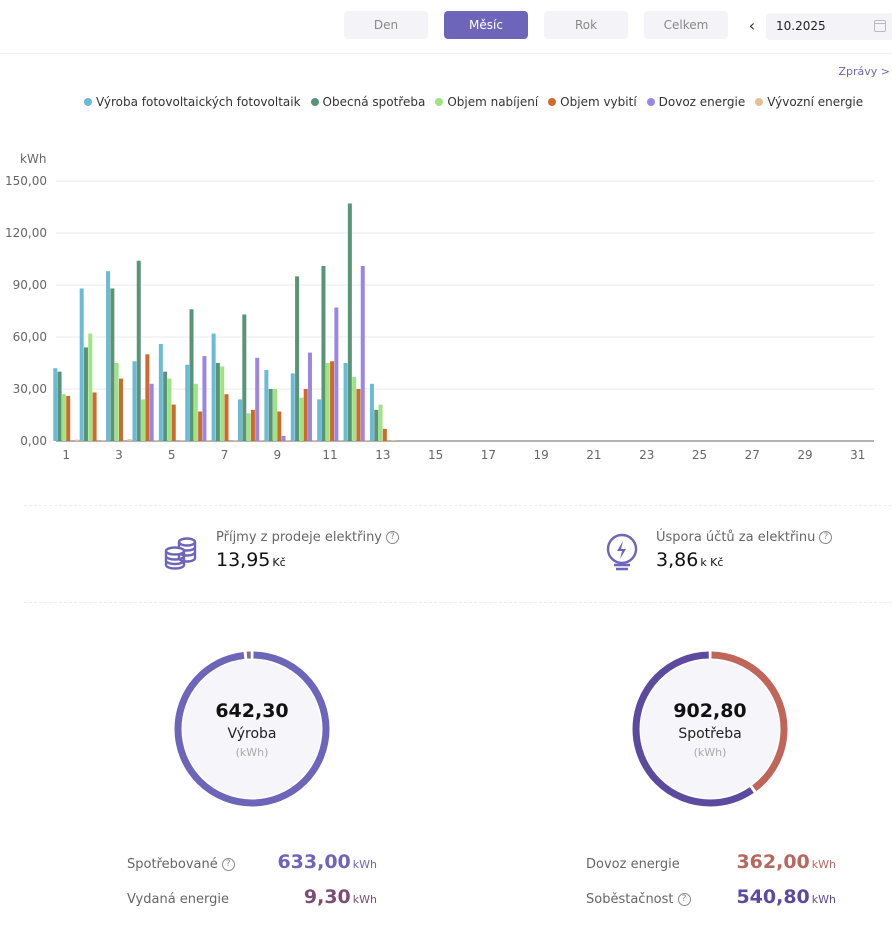  What do you see at coordinates (299, 537) in the screenshot?
I see `income-label: Příjmy z prodeje elektřiny` at bounding box center [299, 537].